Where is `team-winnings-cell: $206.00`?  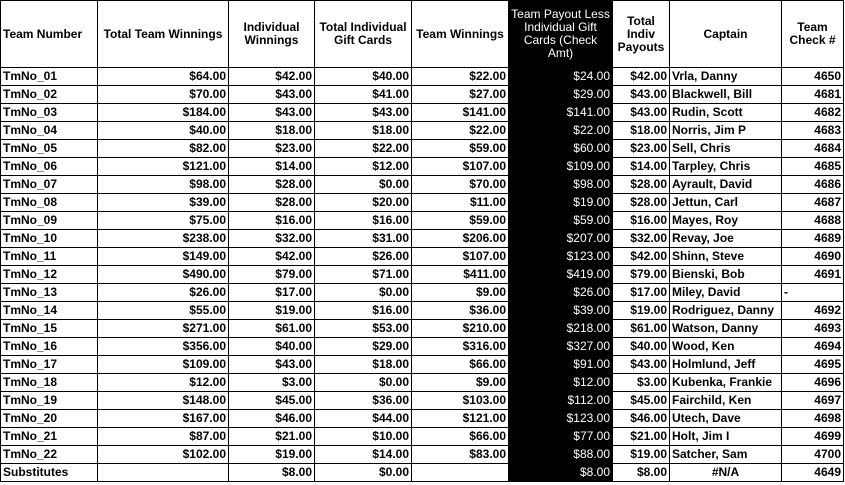 team-winnings-cell: $206.00 is located at coordinates (460, 238).